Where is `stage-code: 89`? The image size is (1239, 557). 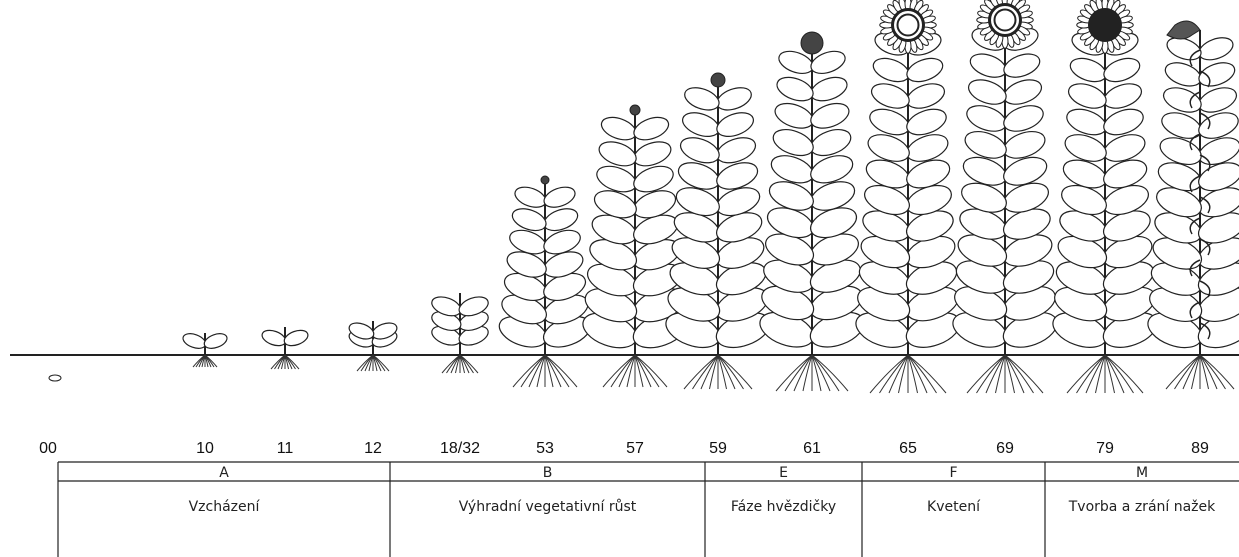
stage-code: 89 is located at coordinates (1200, 448).